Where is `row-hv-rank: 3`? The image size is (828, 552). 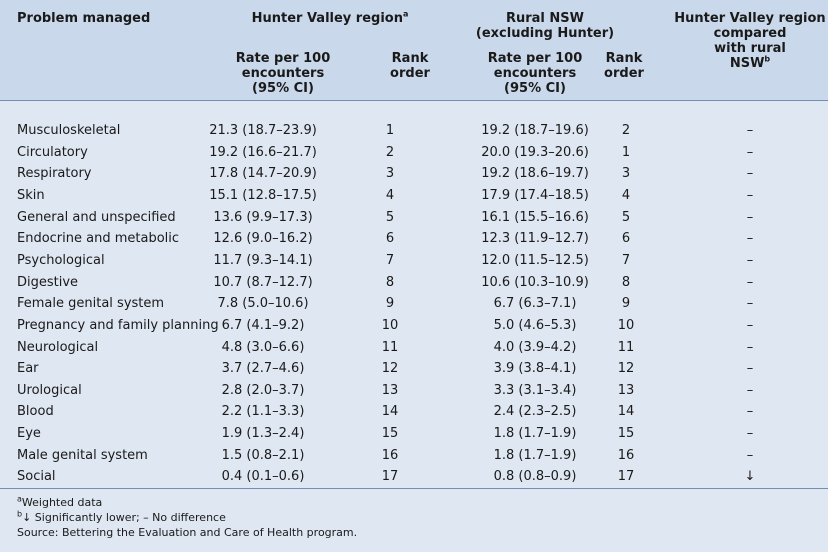
row-hv-rank: 3 is located at coordinates (390, 174).